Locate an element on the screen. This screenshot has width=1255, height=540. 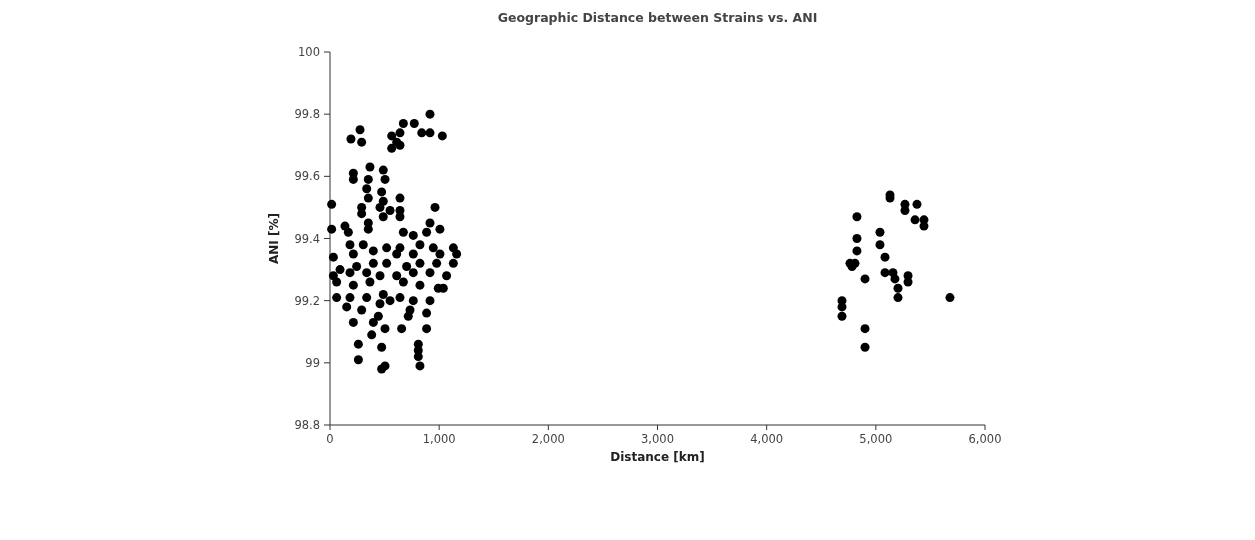
x-axis-title: Distance [km] is located at coordinates (657, 457).